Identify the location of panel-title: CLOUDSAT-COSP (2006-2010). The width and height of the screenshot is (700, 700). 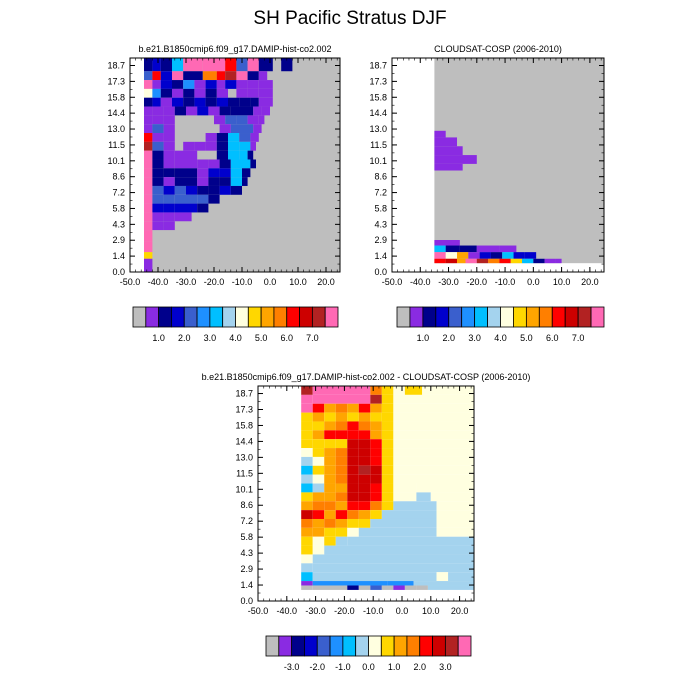
(498, 49).